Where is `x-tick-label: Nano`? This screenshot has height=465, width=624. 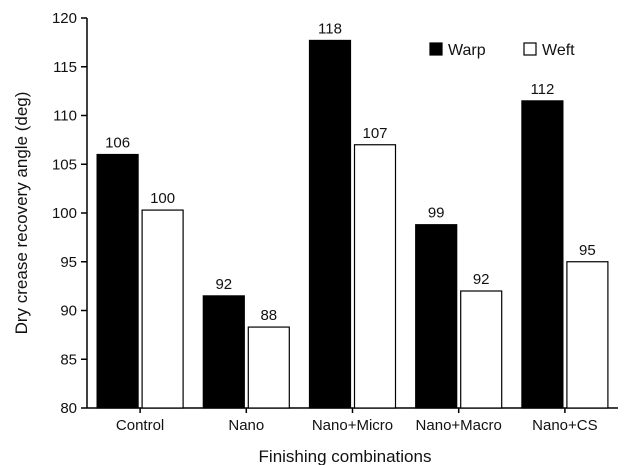 x-tick-label: Nano is located at coordinates (246, 425).